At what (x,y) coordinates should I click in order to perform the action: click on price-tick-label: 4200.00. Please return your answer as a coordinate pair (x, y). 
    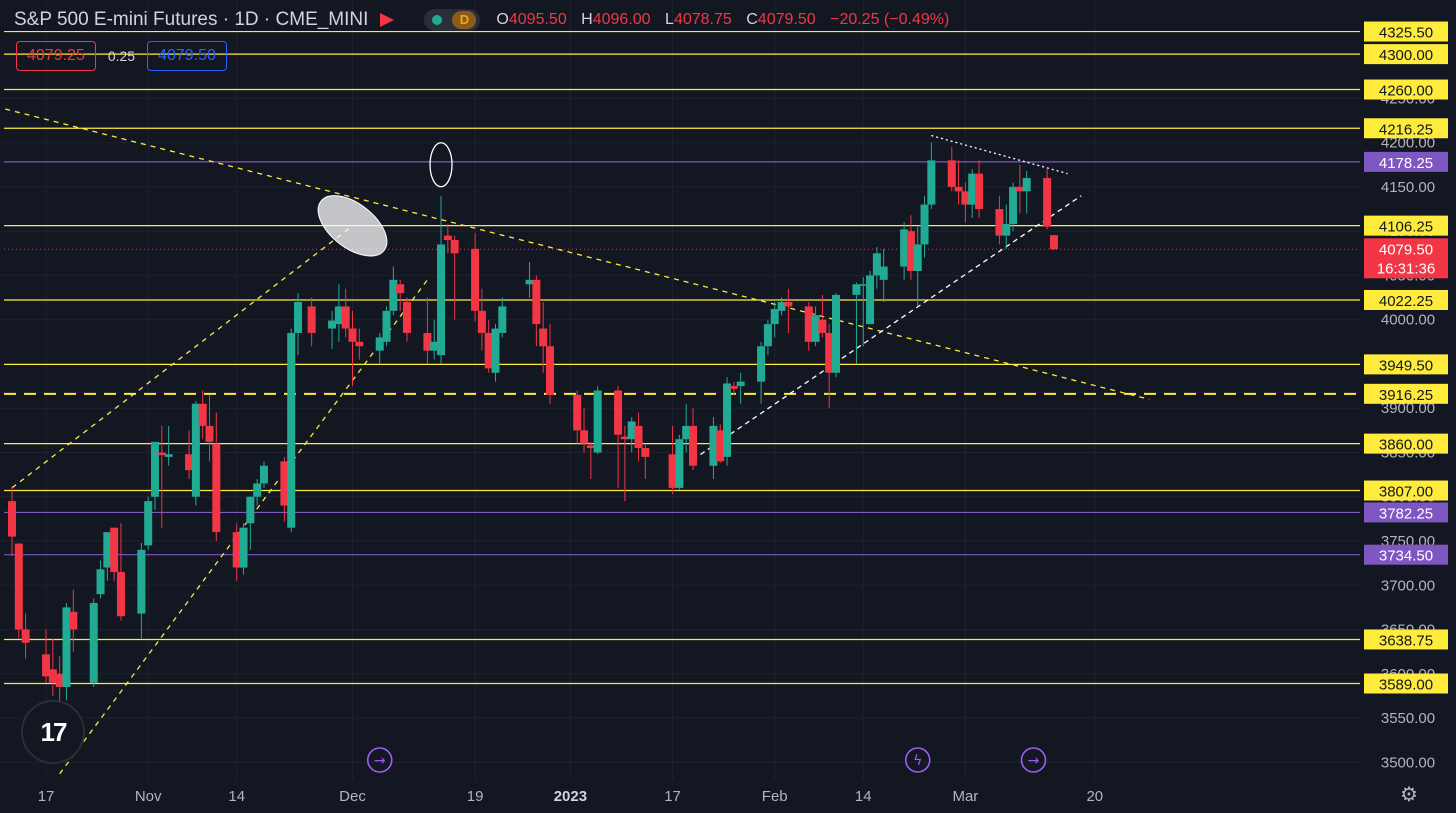
    Looking at the image, I should click on (1408, 143).